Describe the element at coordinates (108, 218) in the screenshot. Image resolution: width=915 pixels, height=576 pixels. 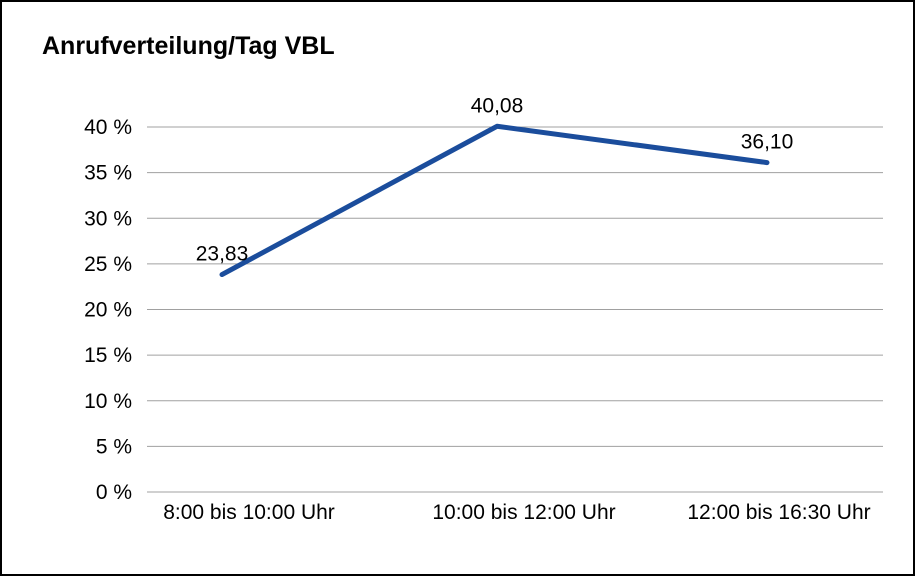
I see `y-tick-label: 30 %` at that location.